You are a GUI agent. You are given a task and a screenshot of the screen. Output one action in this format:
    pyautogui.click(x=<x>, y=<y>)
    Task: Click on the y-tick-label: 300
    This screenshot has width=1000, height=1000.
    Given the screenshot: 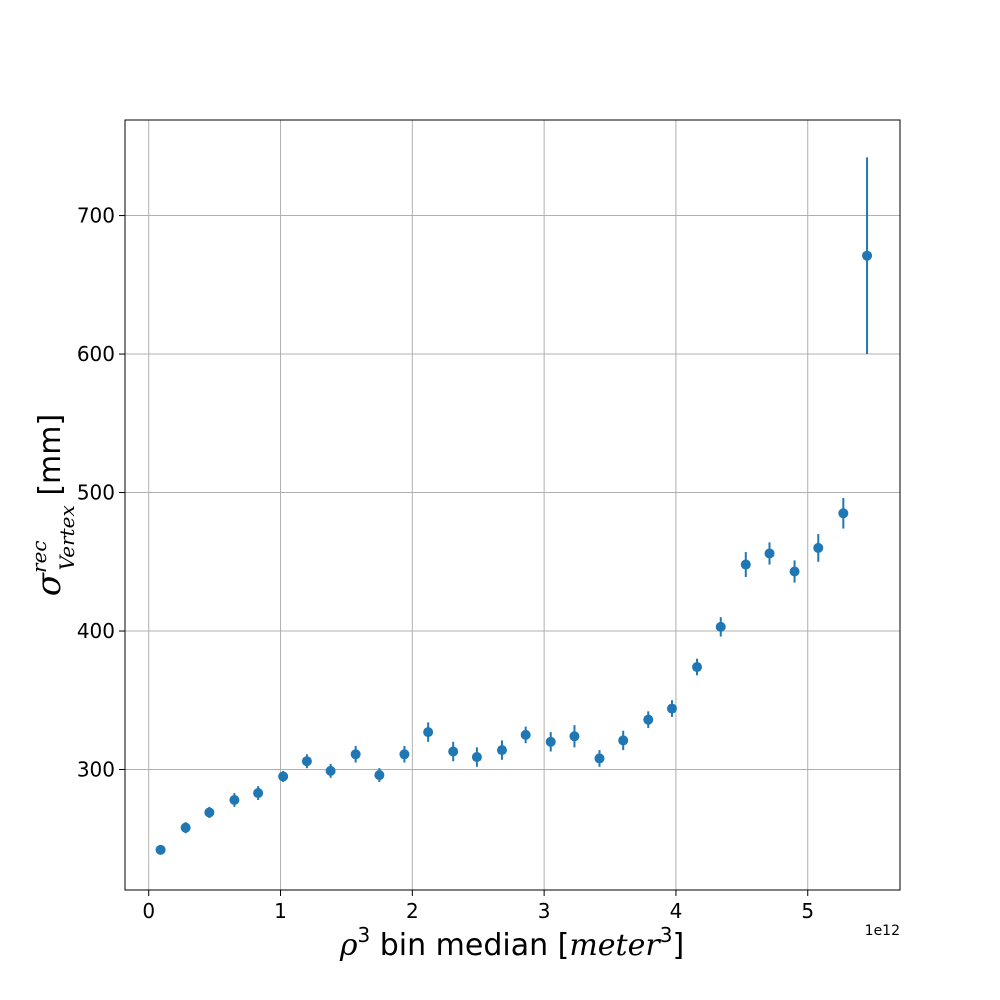 What is the action you would take?
    pyautogui.click(x=96, y=770)
    